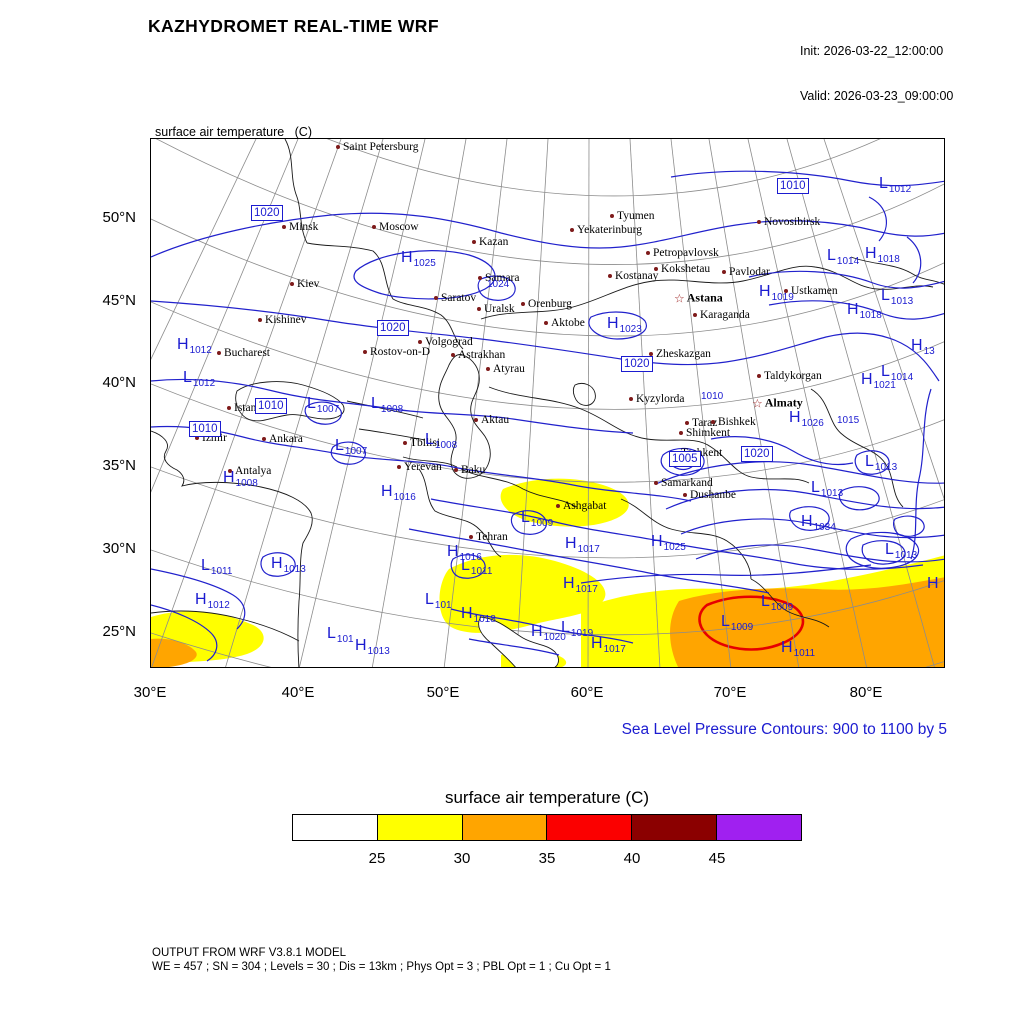  Describe the element at coordinates (712, 396) in the screenshot. I see `pressure-value-label: 1010` at that location.